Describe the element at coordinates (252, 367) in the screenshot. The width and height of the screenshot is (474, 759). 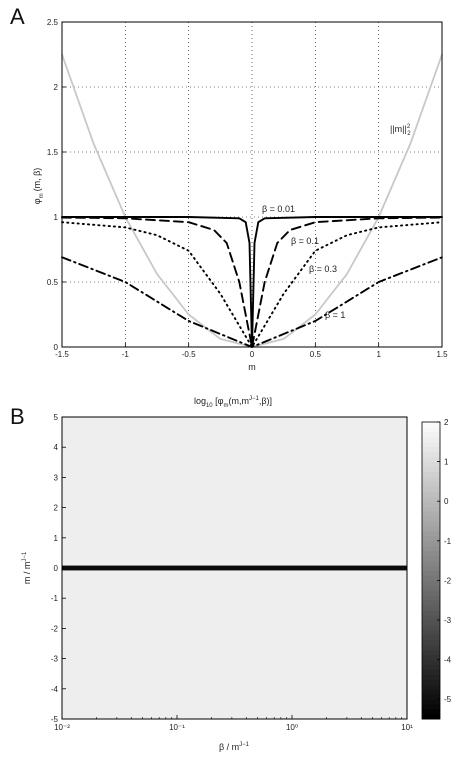
I see `panel-a-xlabel: m` at that location.